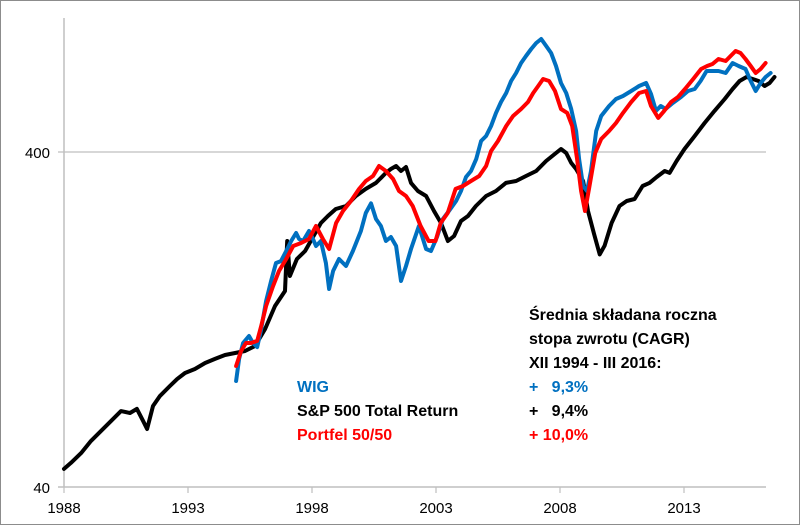 This screenshot has height=525, width=800. What do you see at coordinates (37, 153) in the screenshot?
I see `y-tick-label-400: 400` at bounding box center [37, 153].